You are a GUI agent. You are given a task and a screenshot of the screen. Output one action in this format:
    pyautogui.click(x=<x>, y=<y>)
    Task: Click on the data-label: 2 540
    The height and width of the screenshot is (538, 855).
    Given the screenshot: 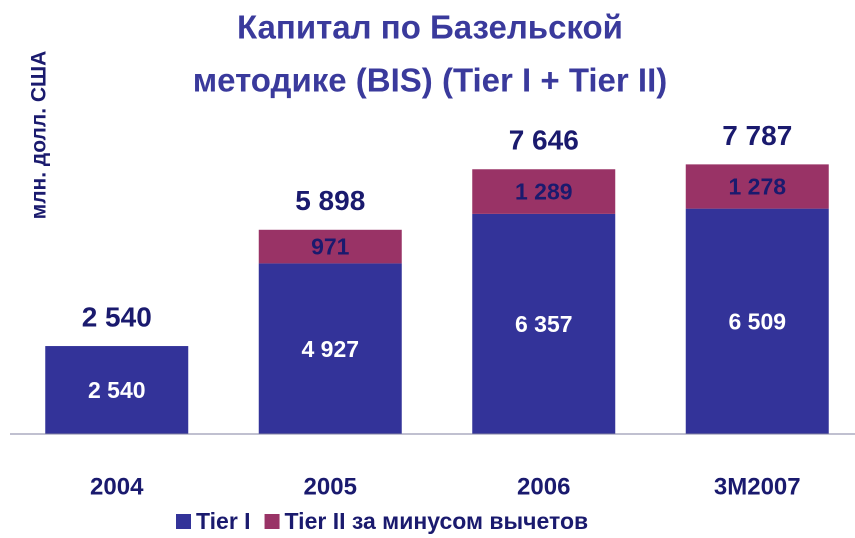 What is the action you would take?
    pyautogui.click(x=117, y=390)
    